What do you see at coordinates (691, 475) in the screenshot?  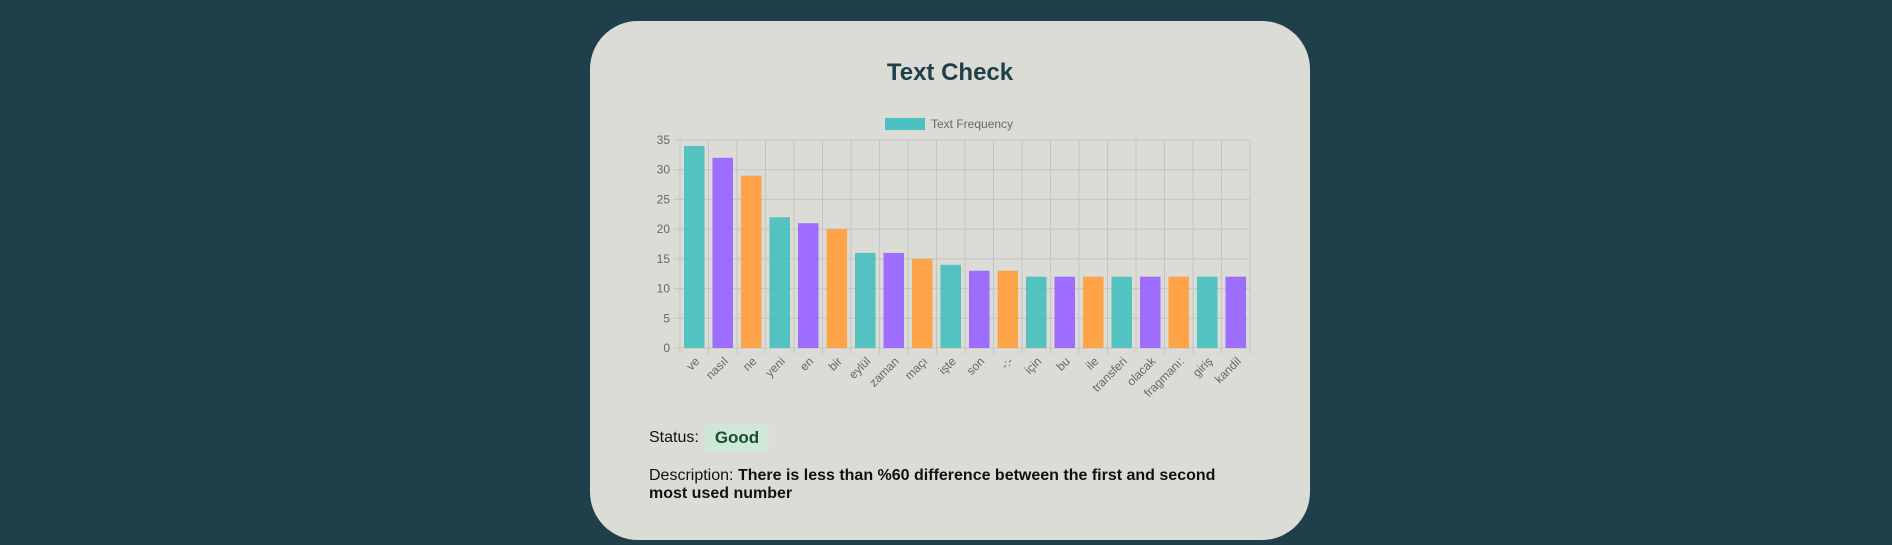 I see `description-label: Description:` at bounding box center [691, 475].